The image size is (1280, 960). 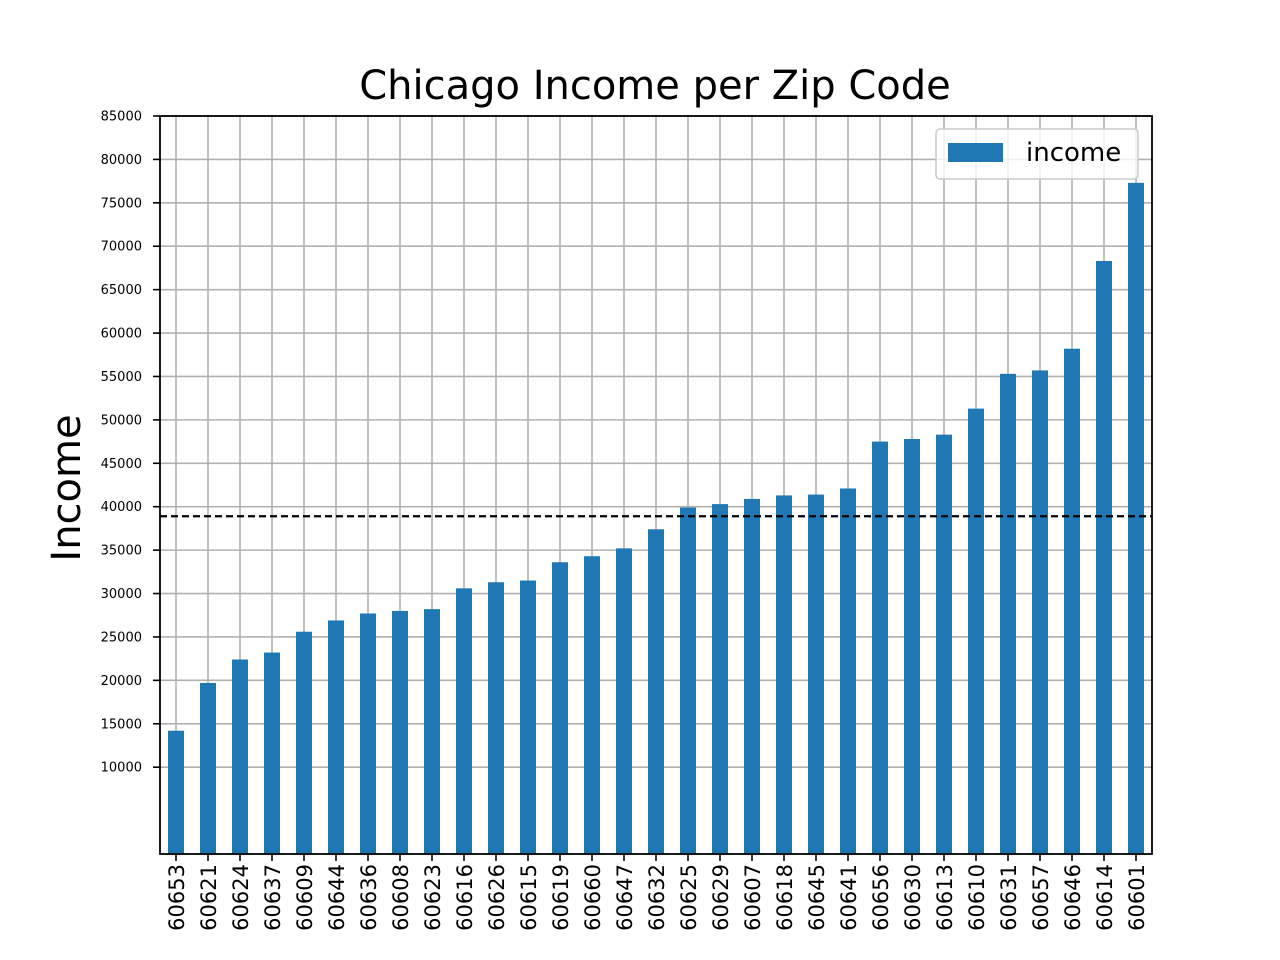 I want to click on y-tick-label: 60000, so click(x=121, y=334).